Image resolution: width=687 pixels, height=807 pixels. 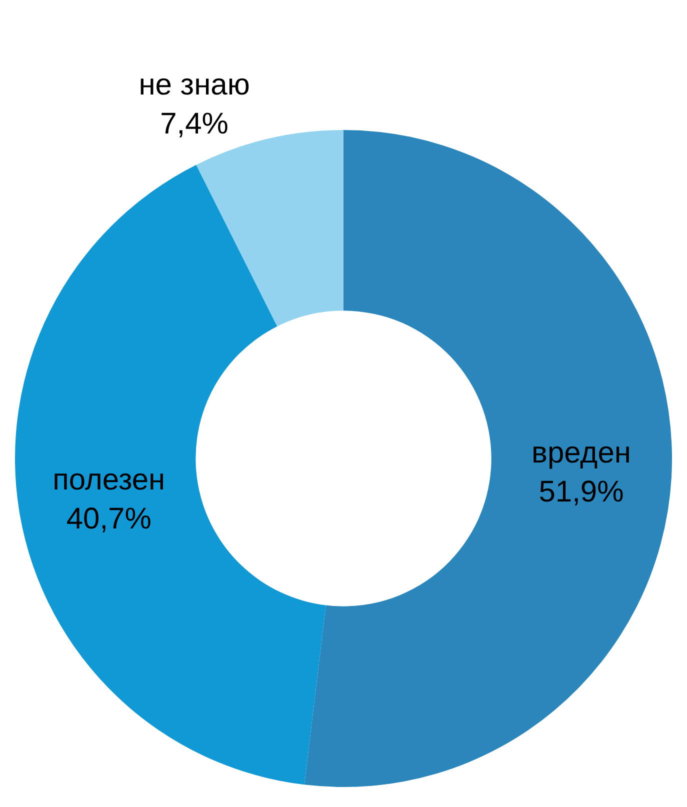 What do you see at coordinates (194, 85) in the screenshot?
I see `slice-label: не знаю` at bounding box center [194, 85].